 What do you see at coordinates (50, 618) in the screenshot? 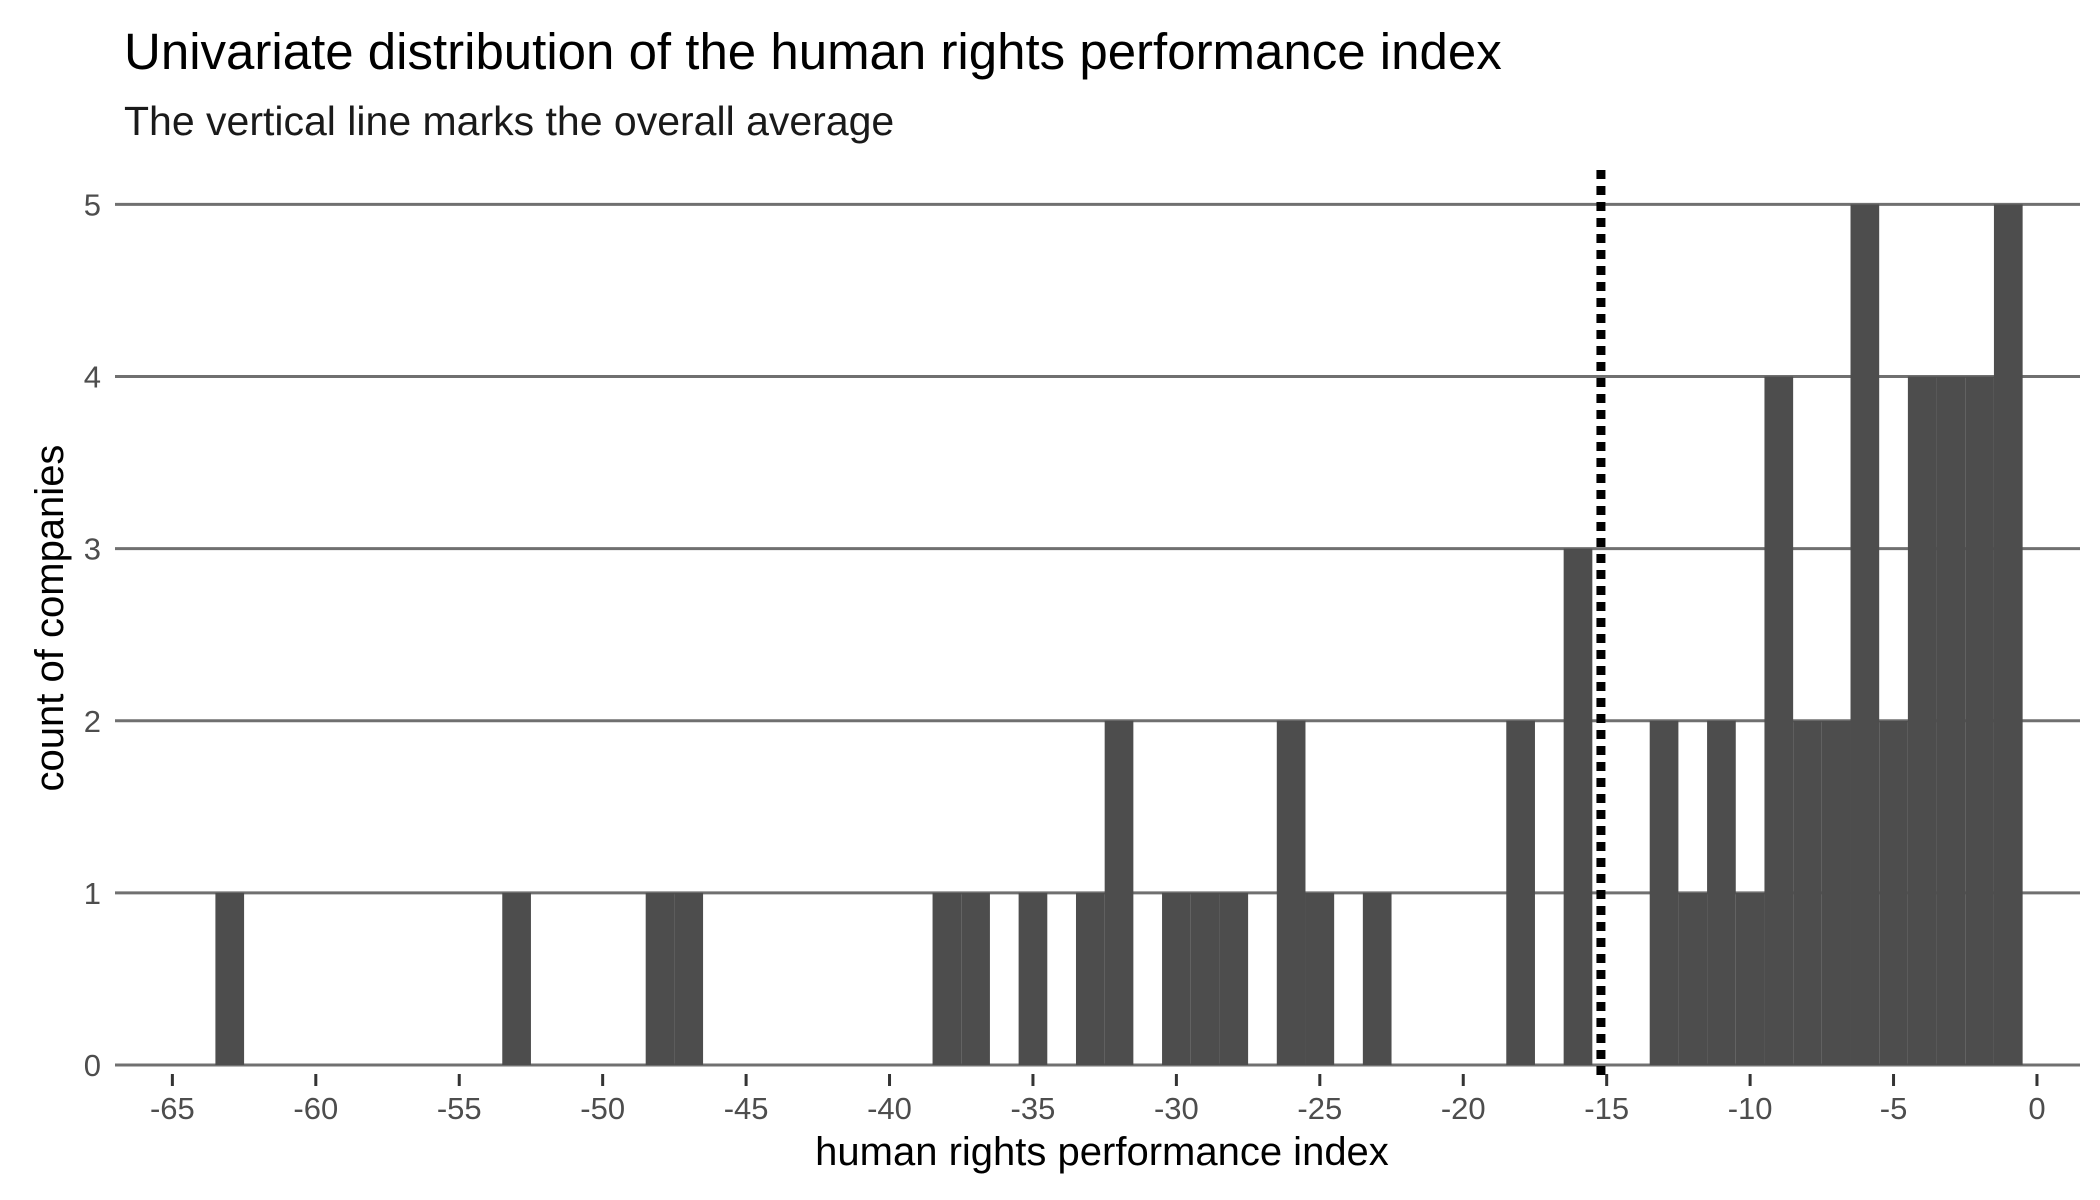
I see `y-axis-title: count of companies` at bounding box center [50, 618].